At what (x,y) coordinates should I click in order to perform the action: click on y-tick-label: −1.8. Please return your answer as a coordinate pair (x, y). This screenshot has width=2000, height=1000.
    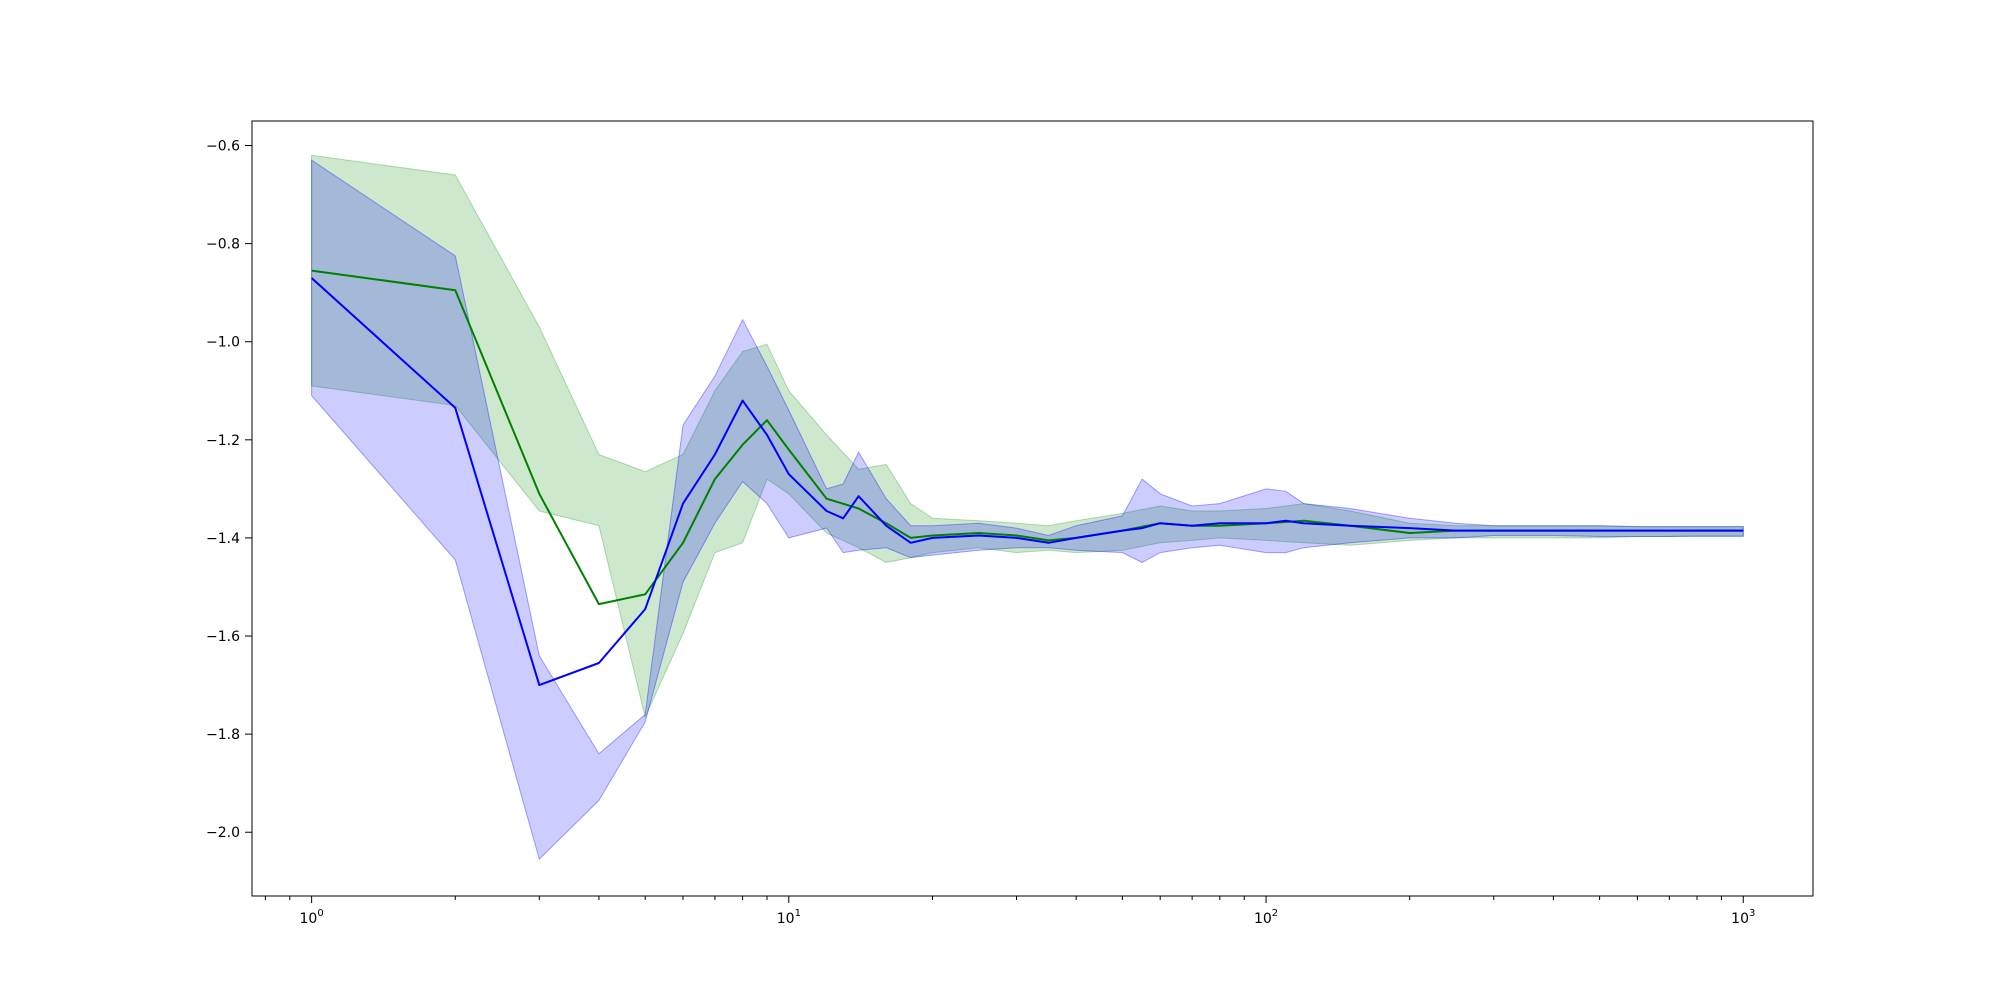
    Looking at the image, I should click on (223, 735).